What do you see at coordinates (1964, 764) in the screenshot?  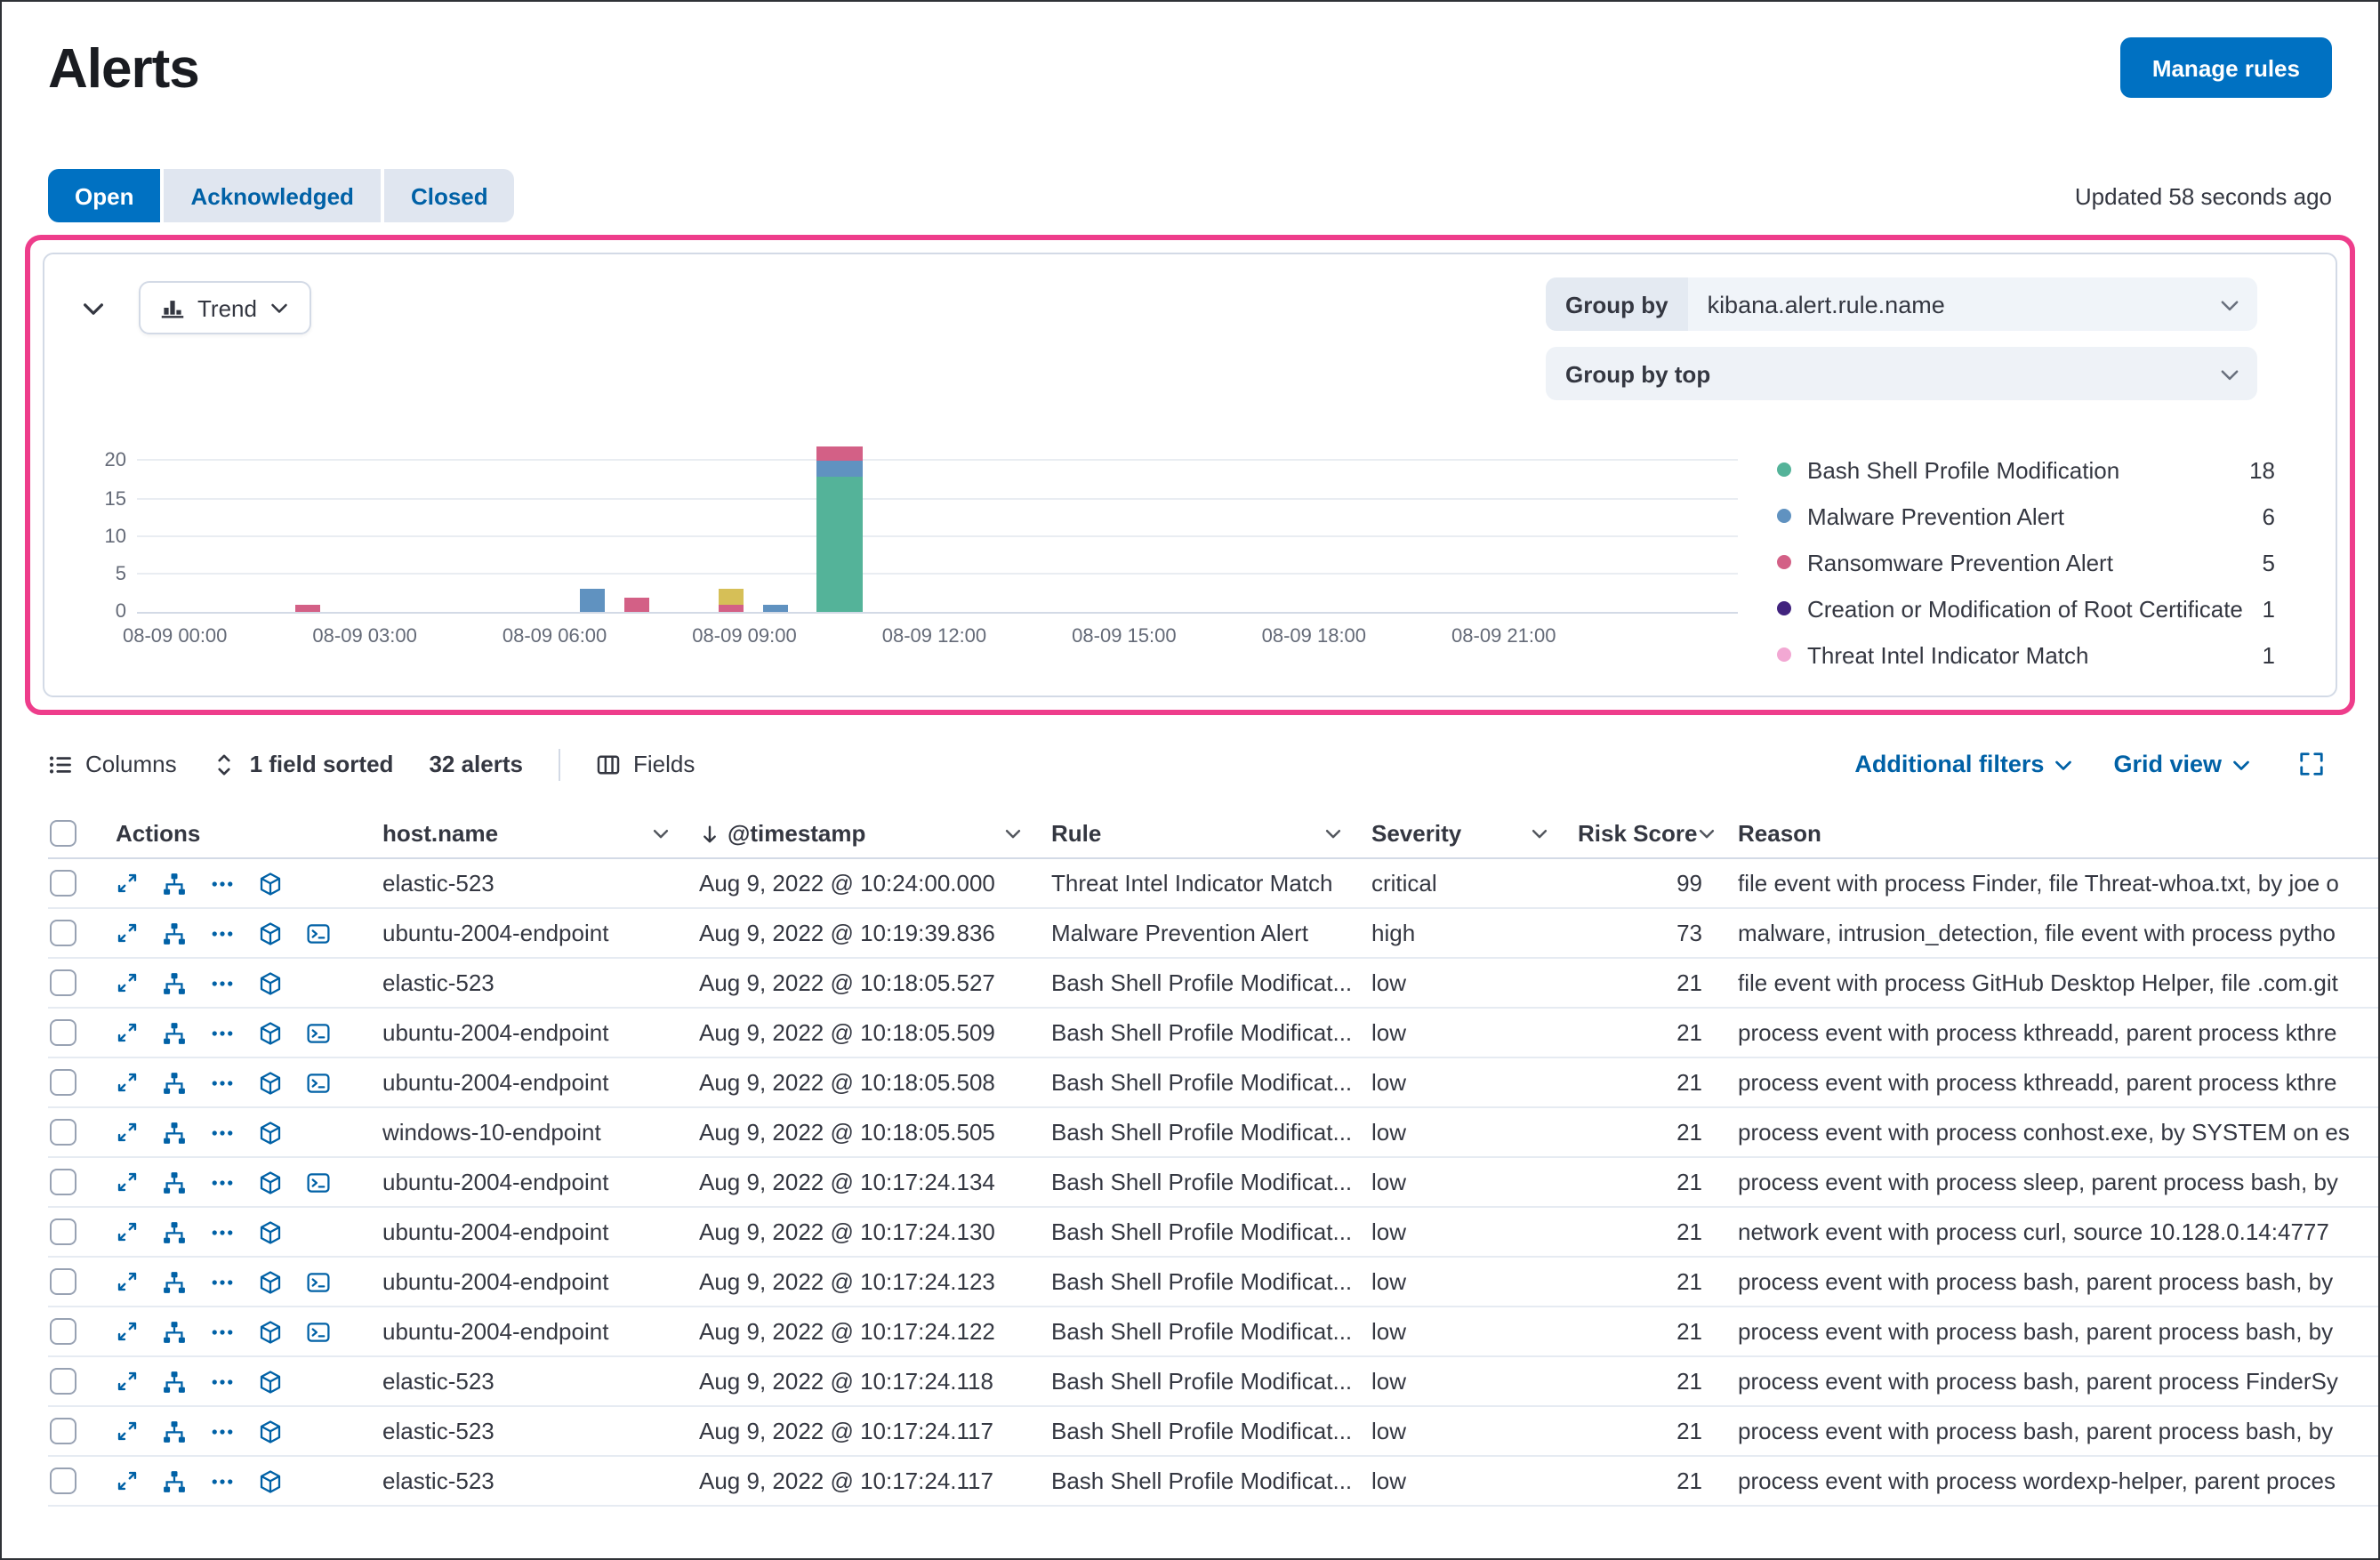 I see `additional-filters-button: Additional filters` at bounding box center [1964, 764].